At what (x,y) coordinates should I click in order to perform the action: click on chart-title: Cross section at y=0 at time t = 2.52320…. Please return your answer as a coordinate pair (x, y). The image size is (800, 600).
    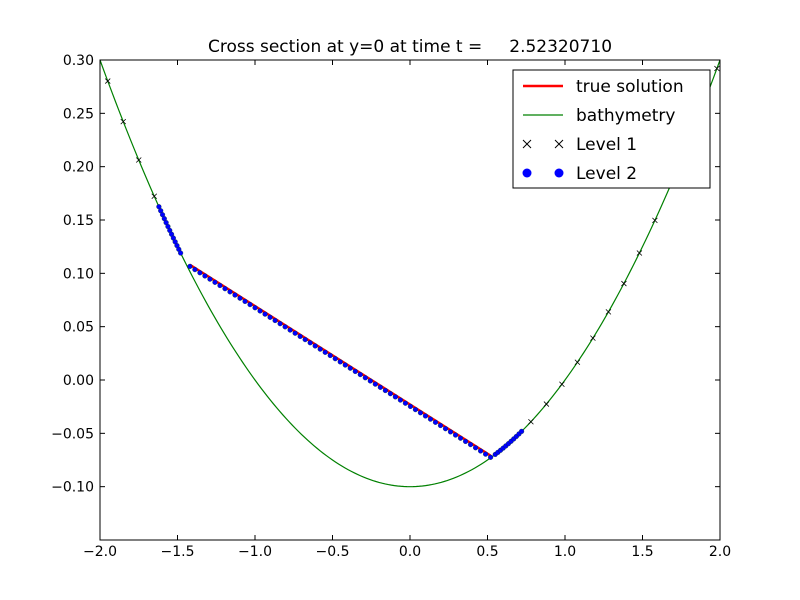
    Looking at the image, I should click on (410, 47).